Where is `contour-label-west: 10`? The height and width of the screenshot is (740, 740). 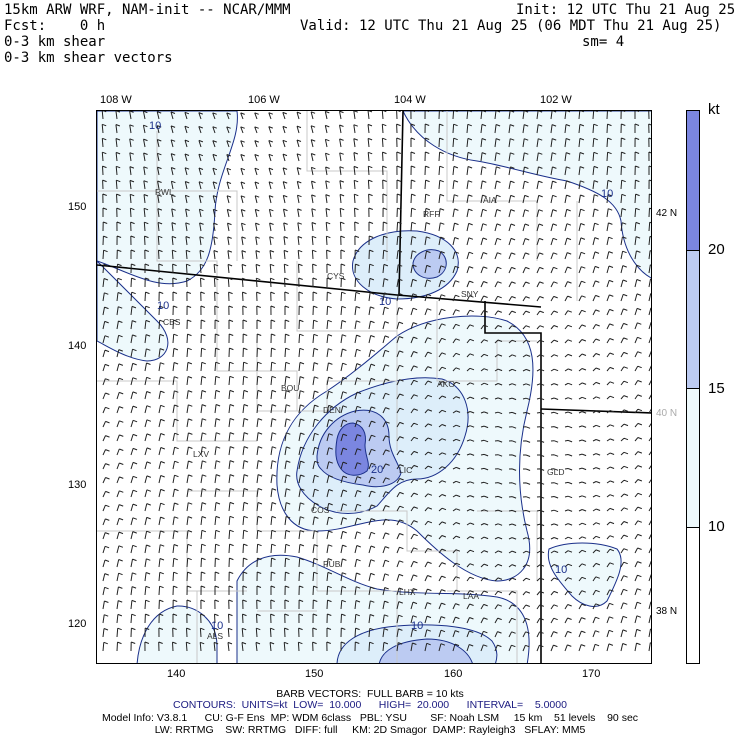 contour-label-west: 10 is located at coordinates (163, 306).